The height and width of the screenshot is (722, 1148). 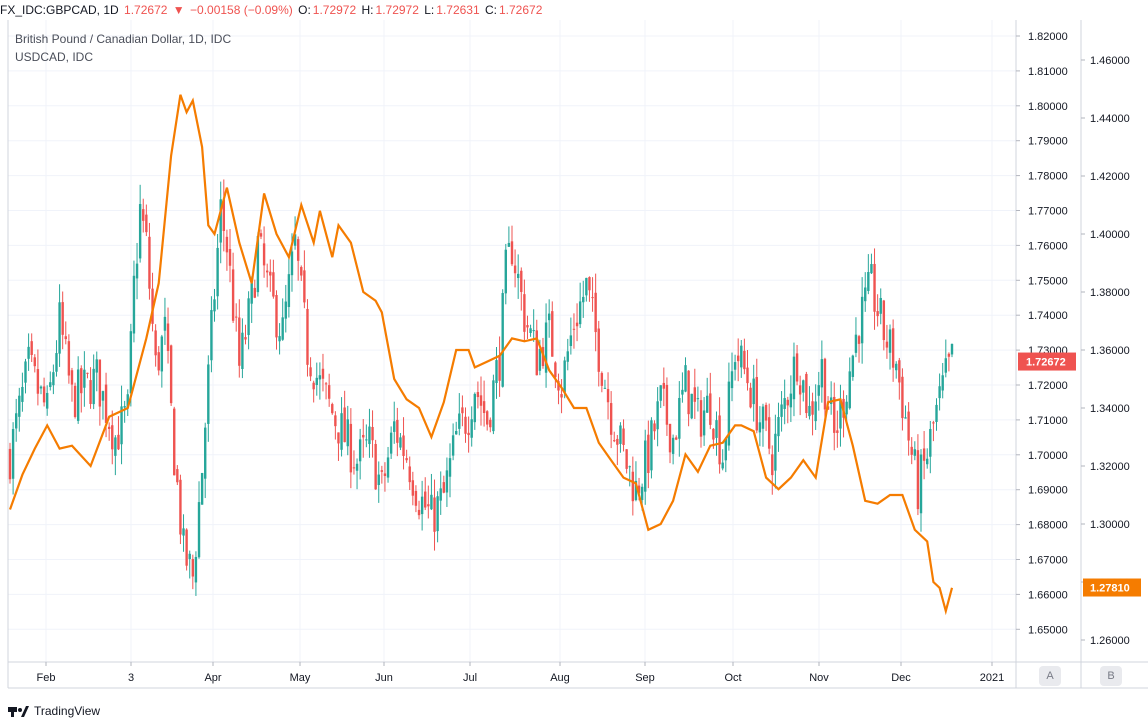 I want to click on main-tick-label: 1.74000, so click(x=1048, y=316).